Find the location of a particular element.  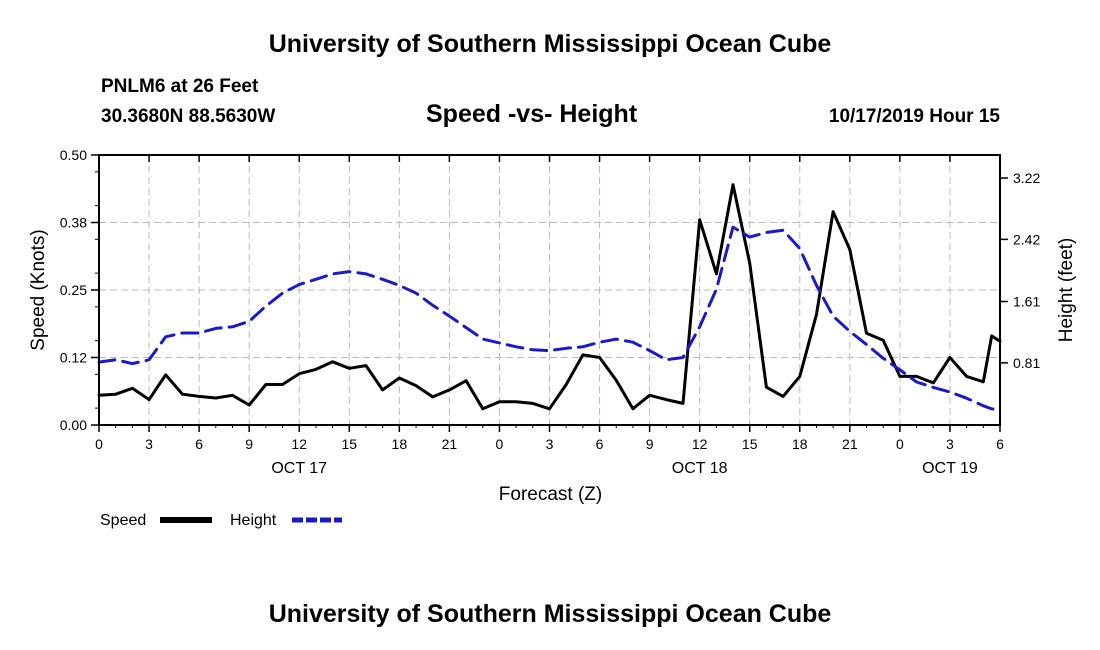

y-left-tick-label: 0.12 is located at coordinates (73, 358).